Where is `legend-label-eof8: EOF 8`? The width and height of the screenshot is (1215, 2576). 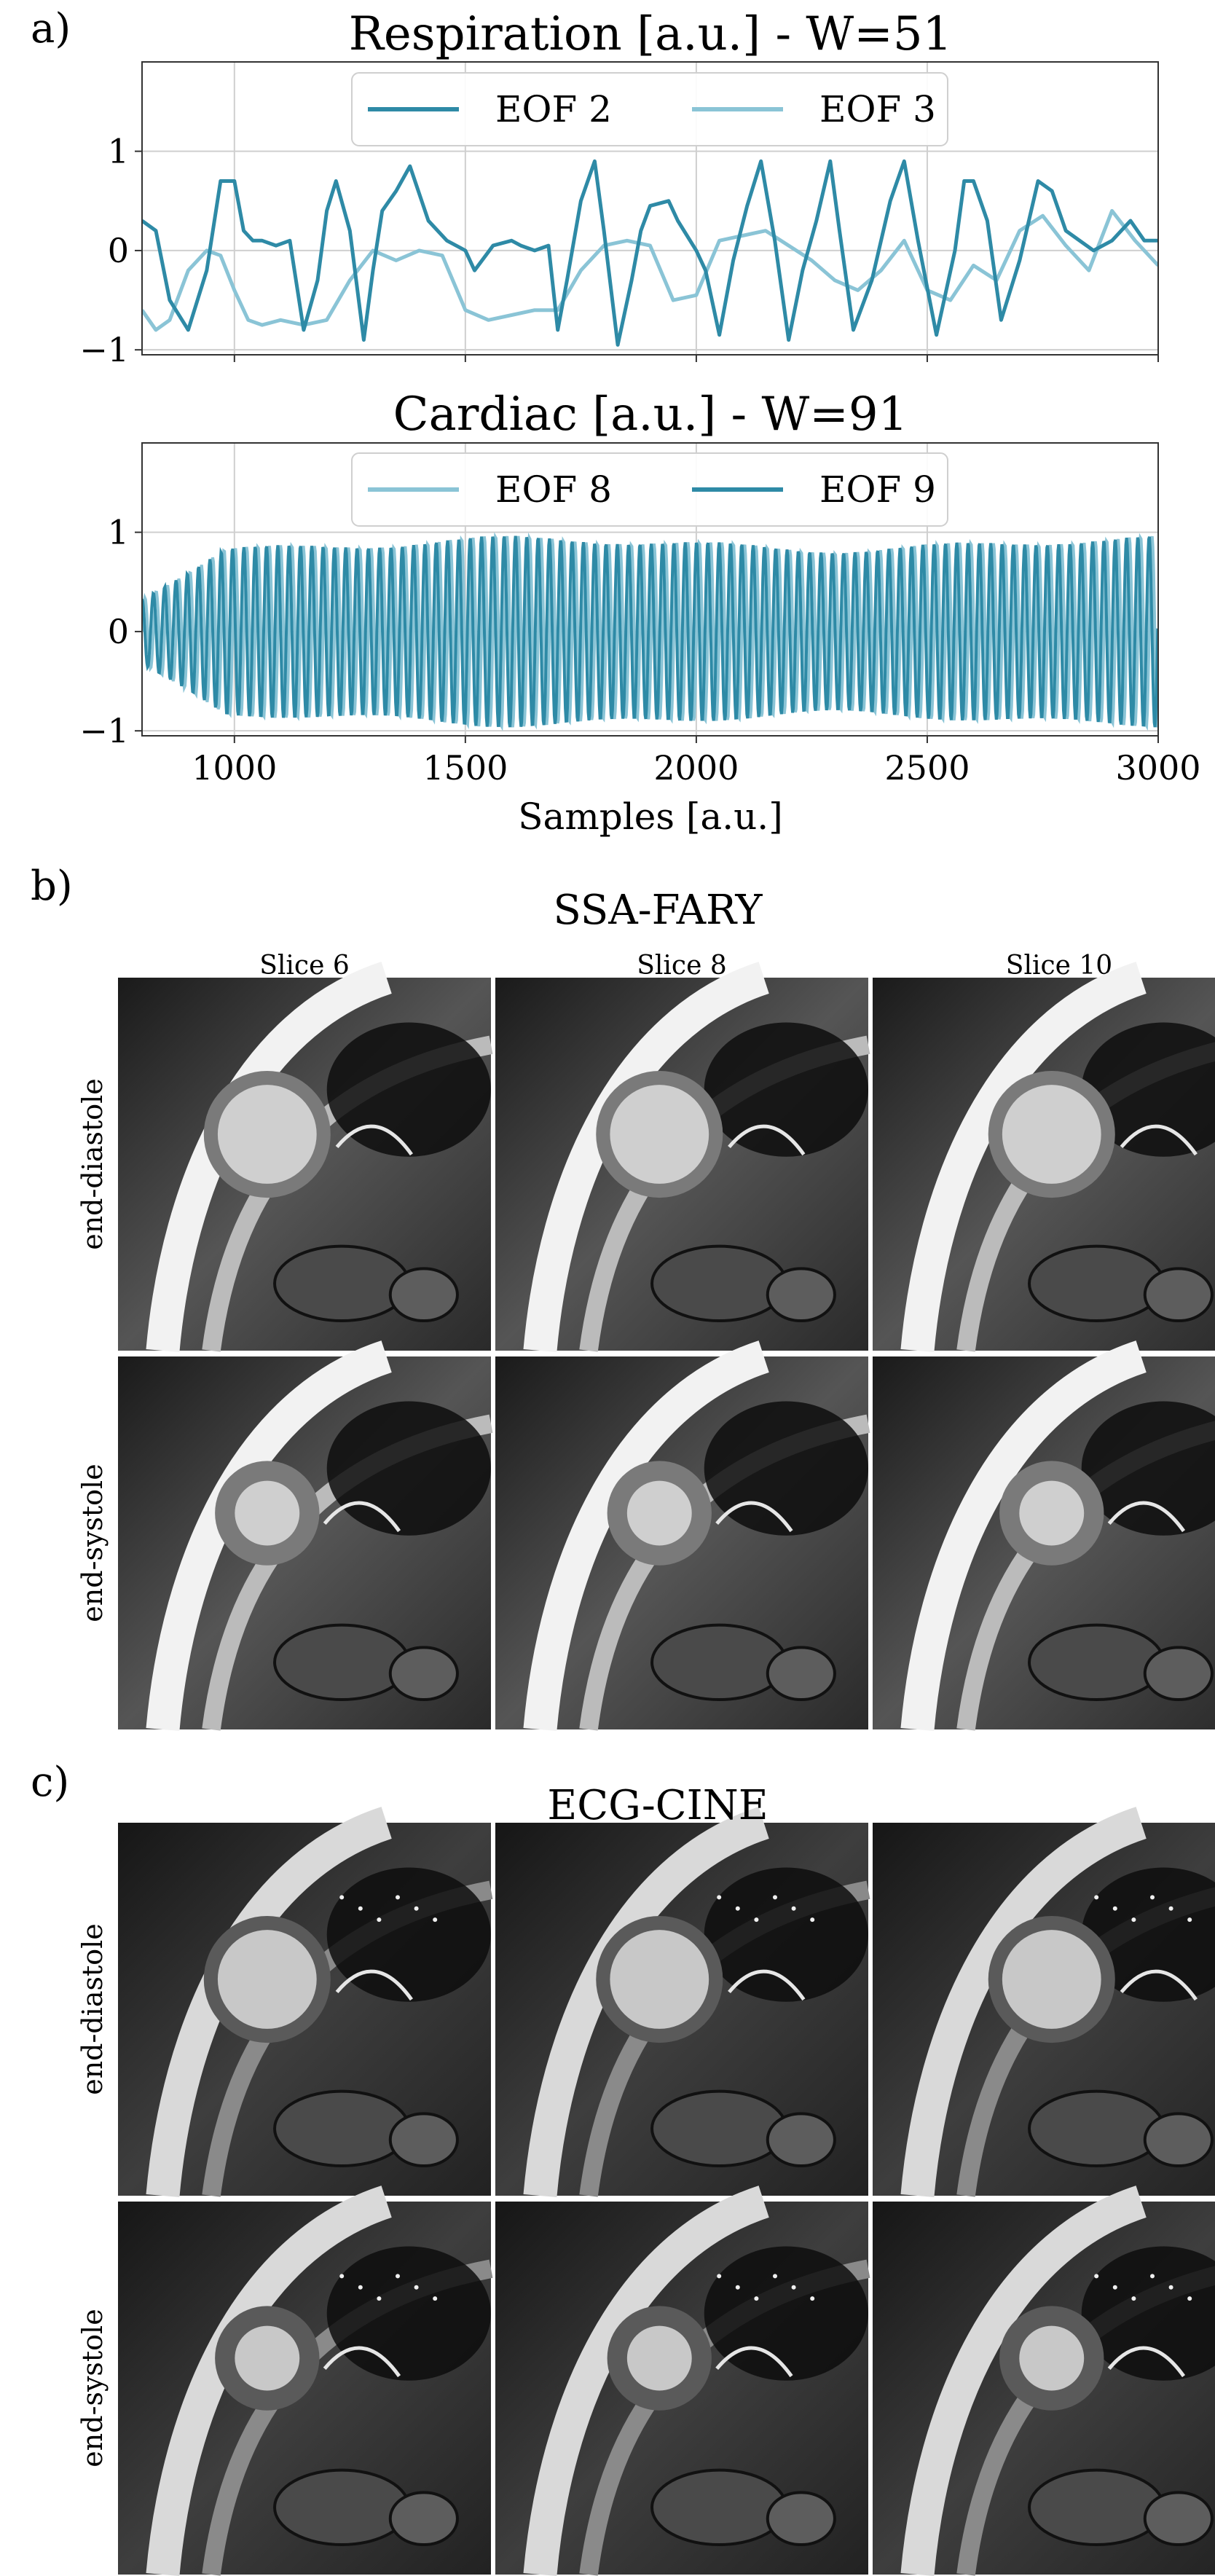 legend-label-eof8: EOF 8 is located at coordinates (553, 489).